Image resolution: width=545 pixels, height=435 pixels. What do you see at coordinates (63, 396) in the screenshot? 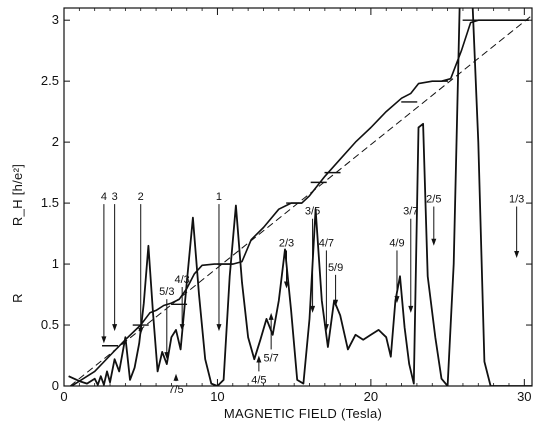
I see `x-tick-label: 0` at bounding box center [63, 396].